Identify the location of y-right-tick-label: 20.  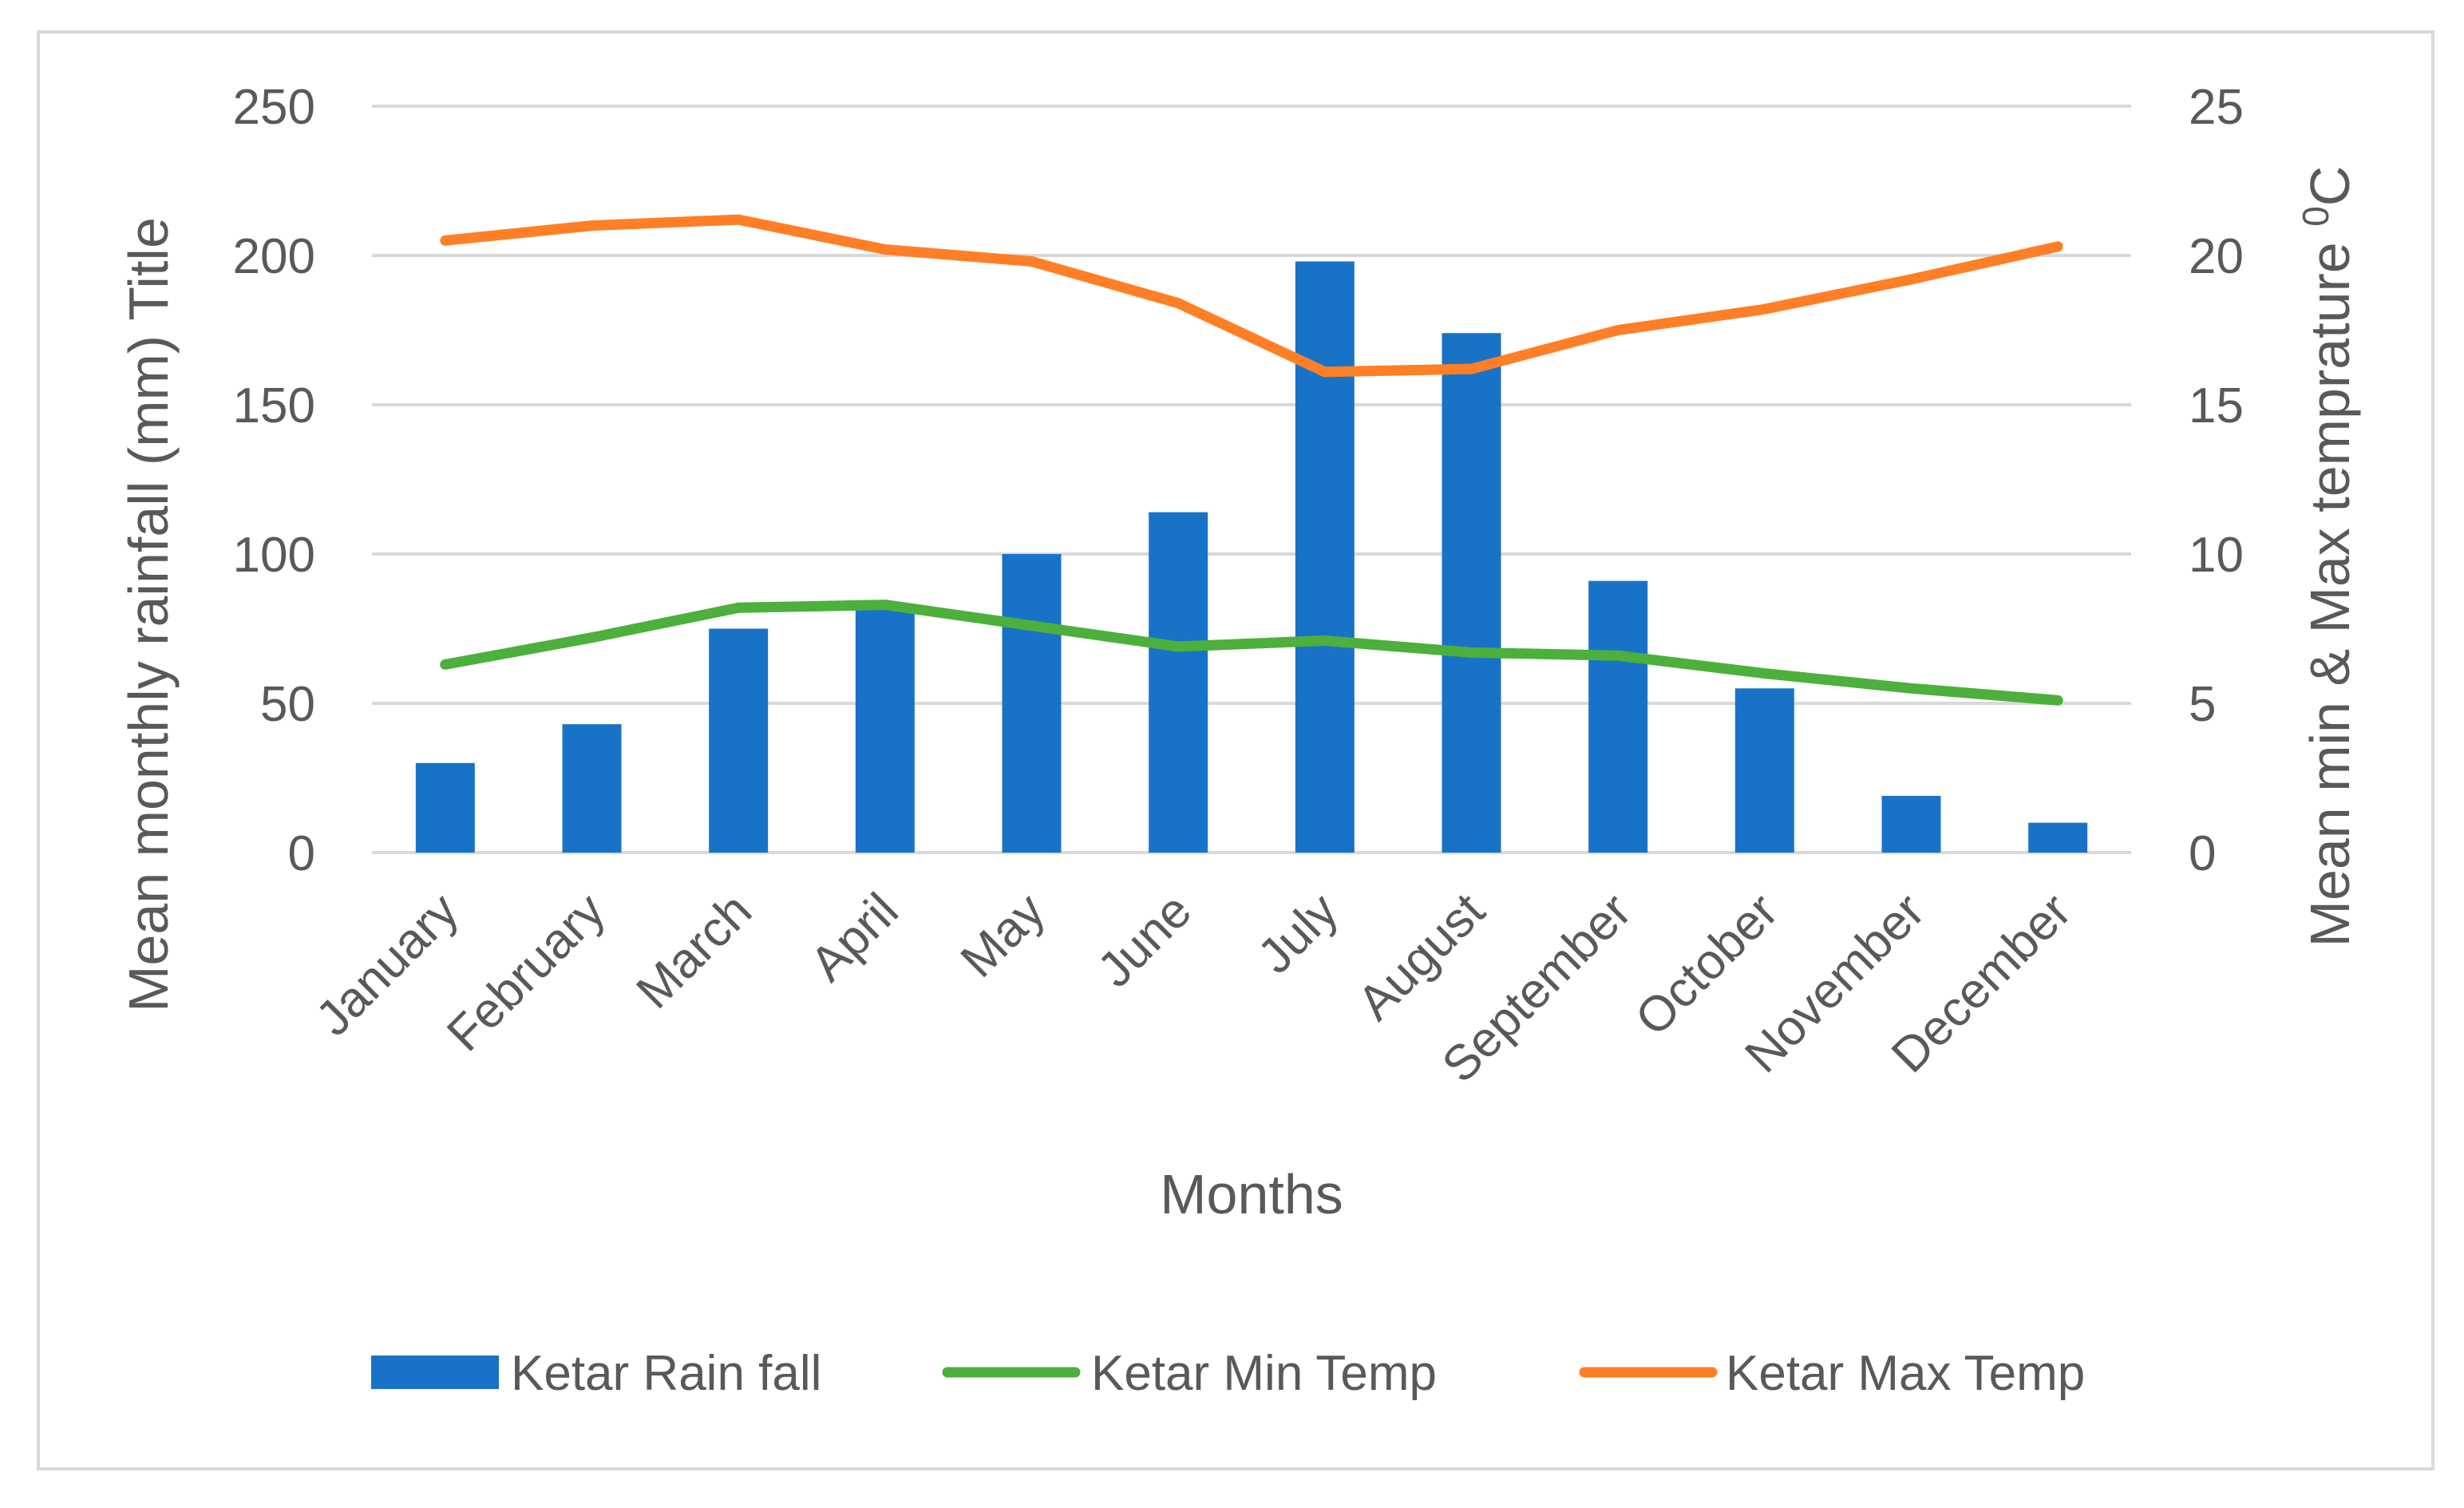
(2216, 256).